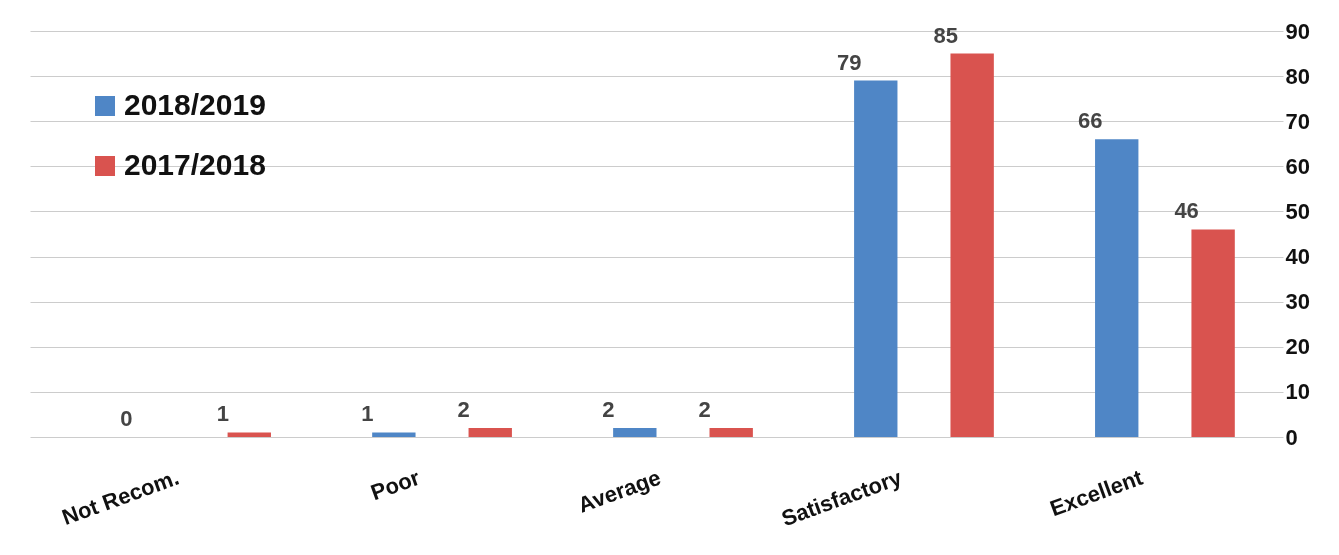  Describe the element at coordinates (1297, 392) in the screenshot. I see `y-tick-label: 10` at that location.